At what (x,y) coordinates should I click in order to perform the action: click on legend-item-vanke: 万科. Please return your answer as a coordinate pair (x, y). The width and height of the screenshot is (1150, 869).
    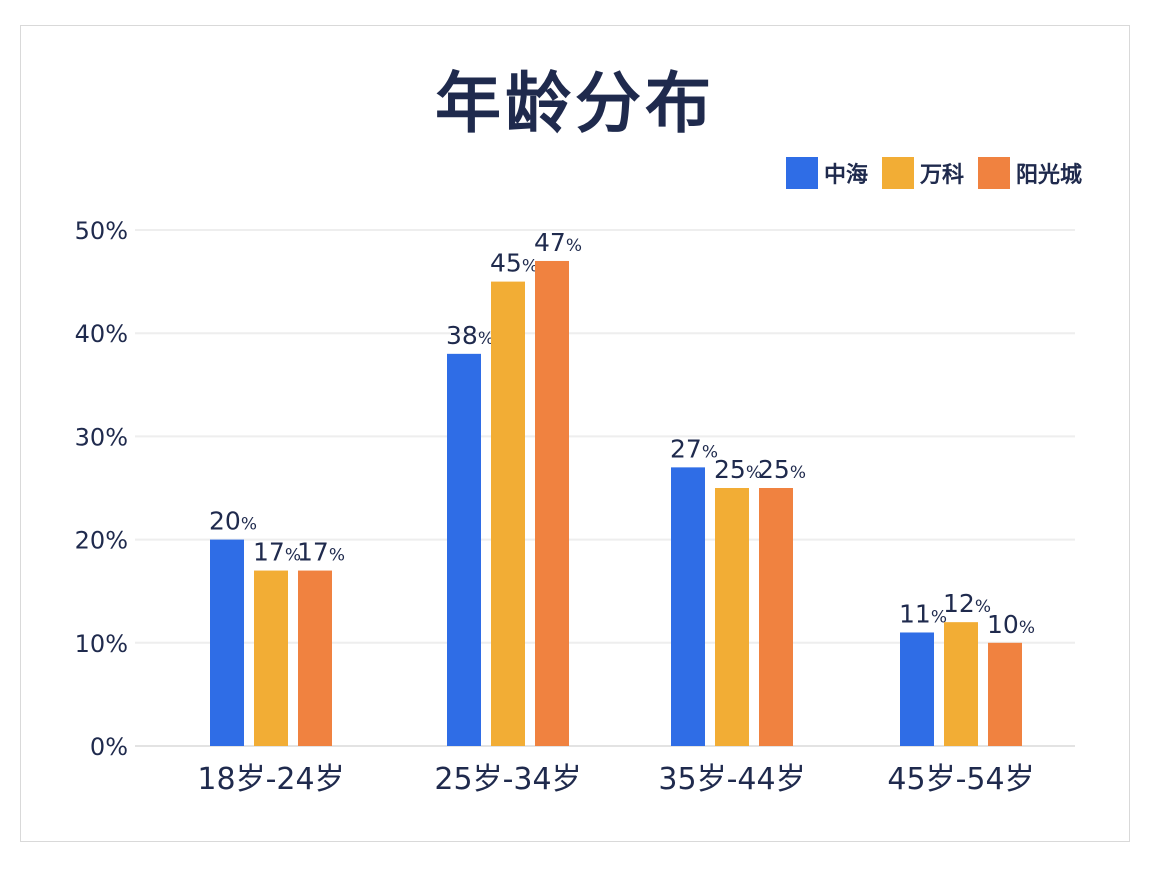
    Looking at the image, I should click on (922, 173).